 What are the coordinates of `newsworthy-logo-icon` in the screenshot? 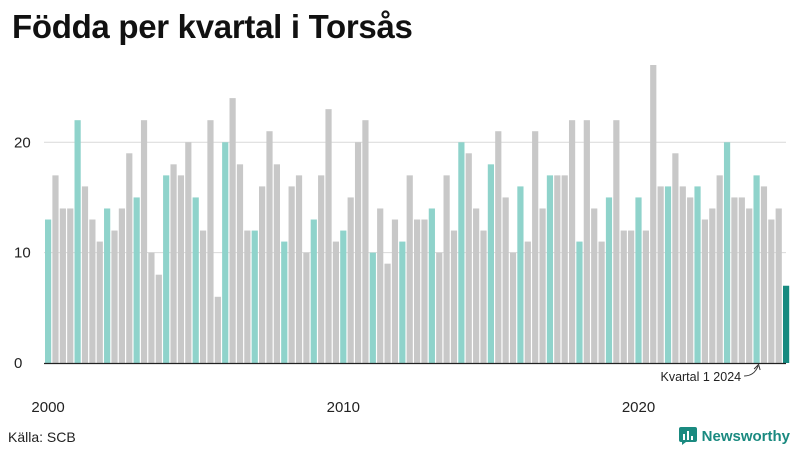 It's located at (687, 436).